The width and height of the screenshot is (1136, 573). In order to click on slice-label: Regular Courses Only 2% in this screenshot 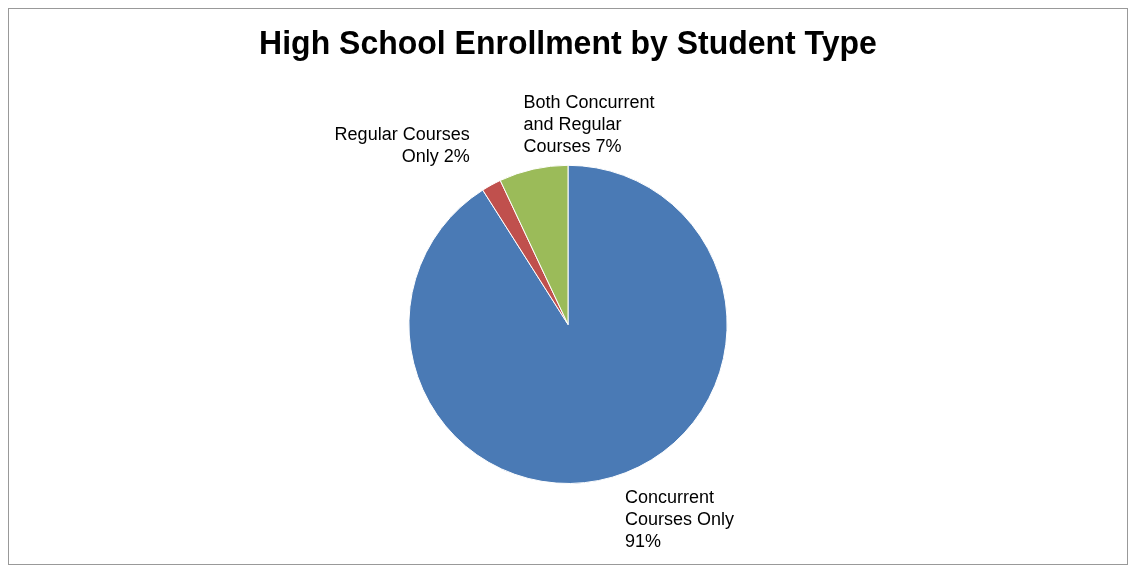, I will do `click(402, 144)`.